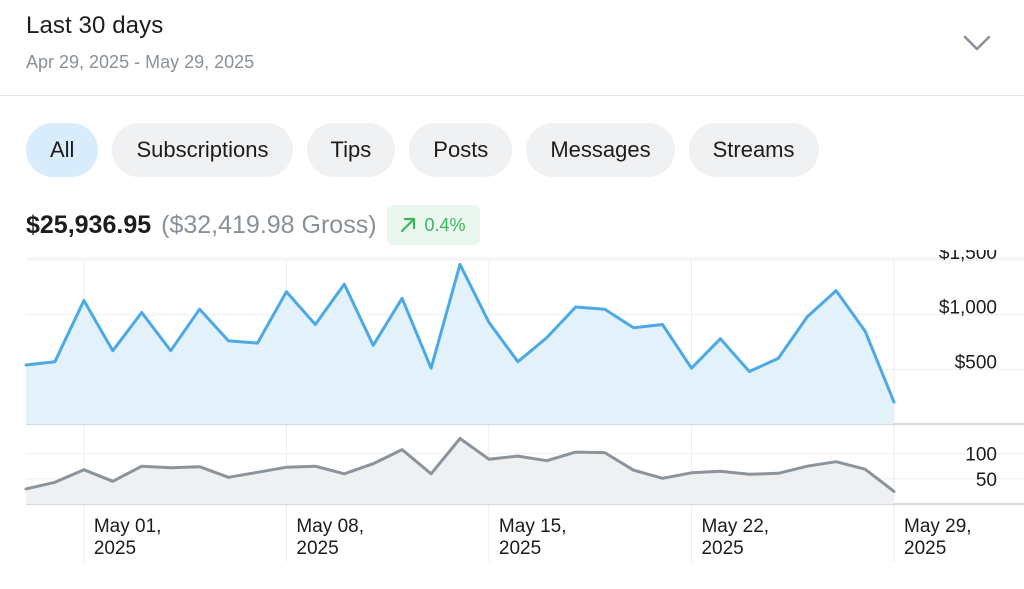  Describe the element at coordinates (330, 526) in the screenshot. I see `x-tick-label: May 08,` at that location.